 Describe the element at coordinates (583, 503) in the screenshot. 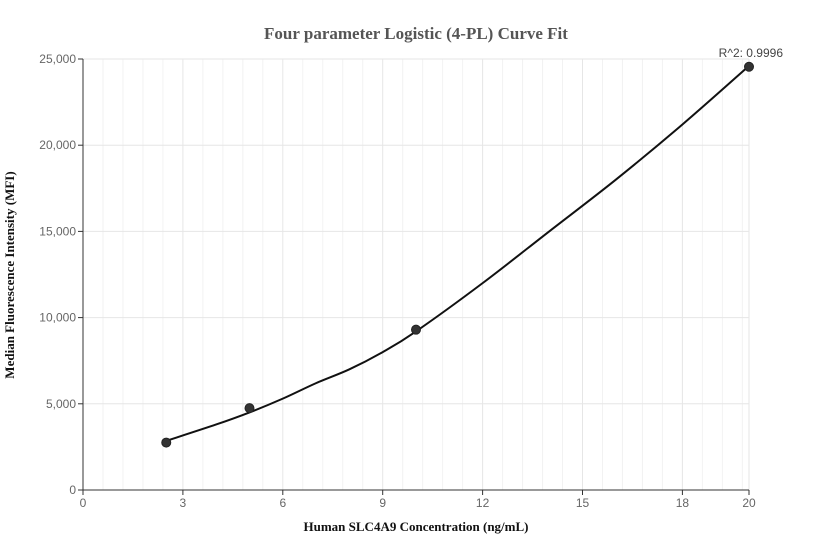

I see `x-tick-label: 15` at that location.